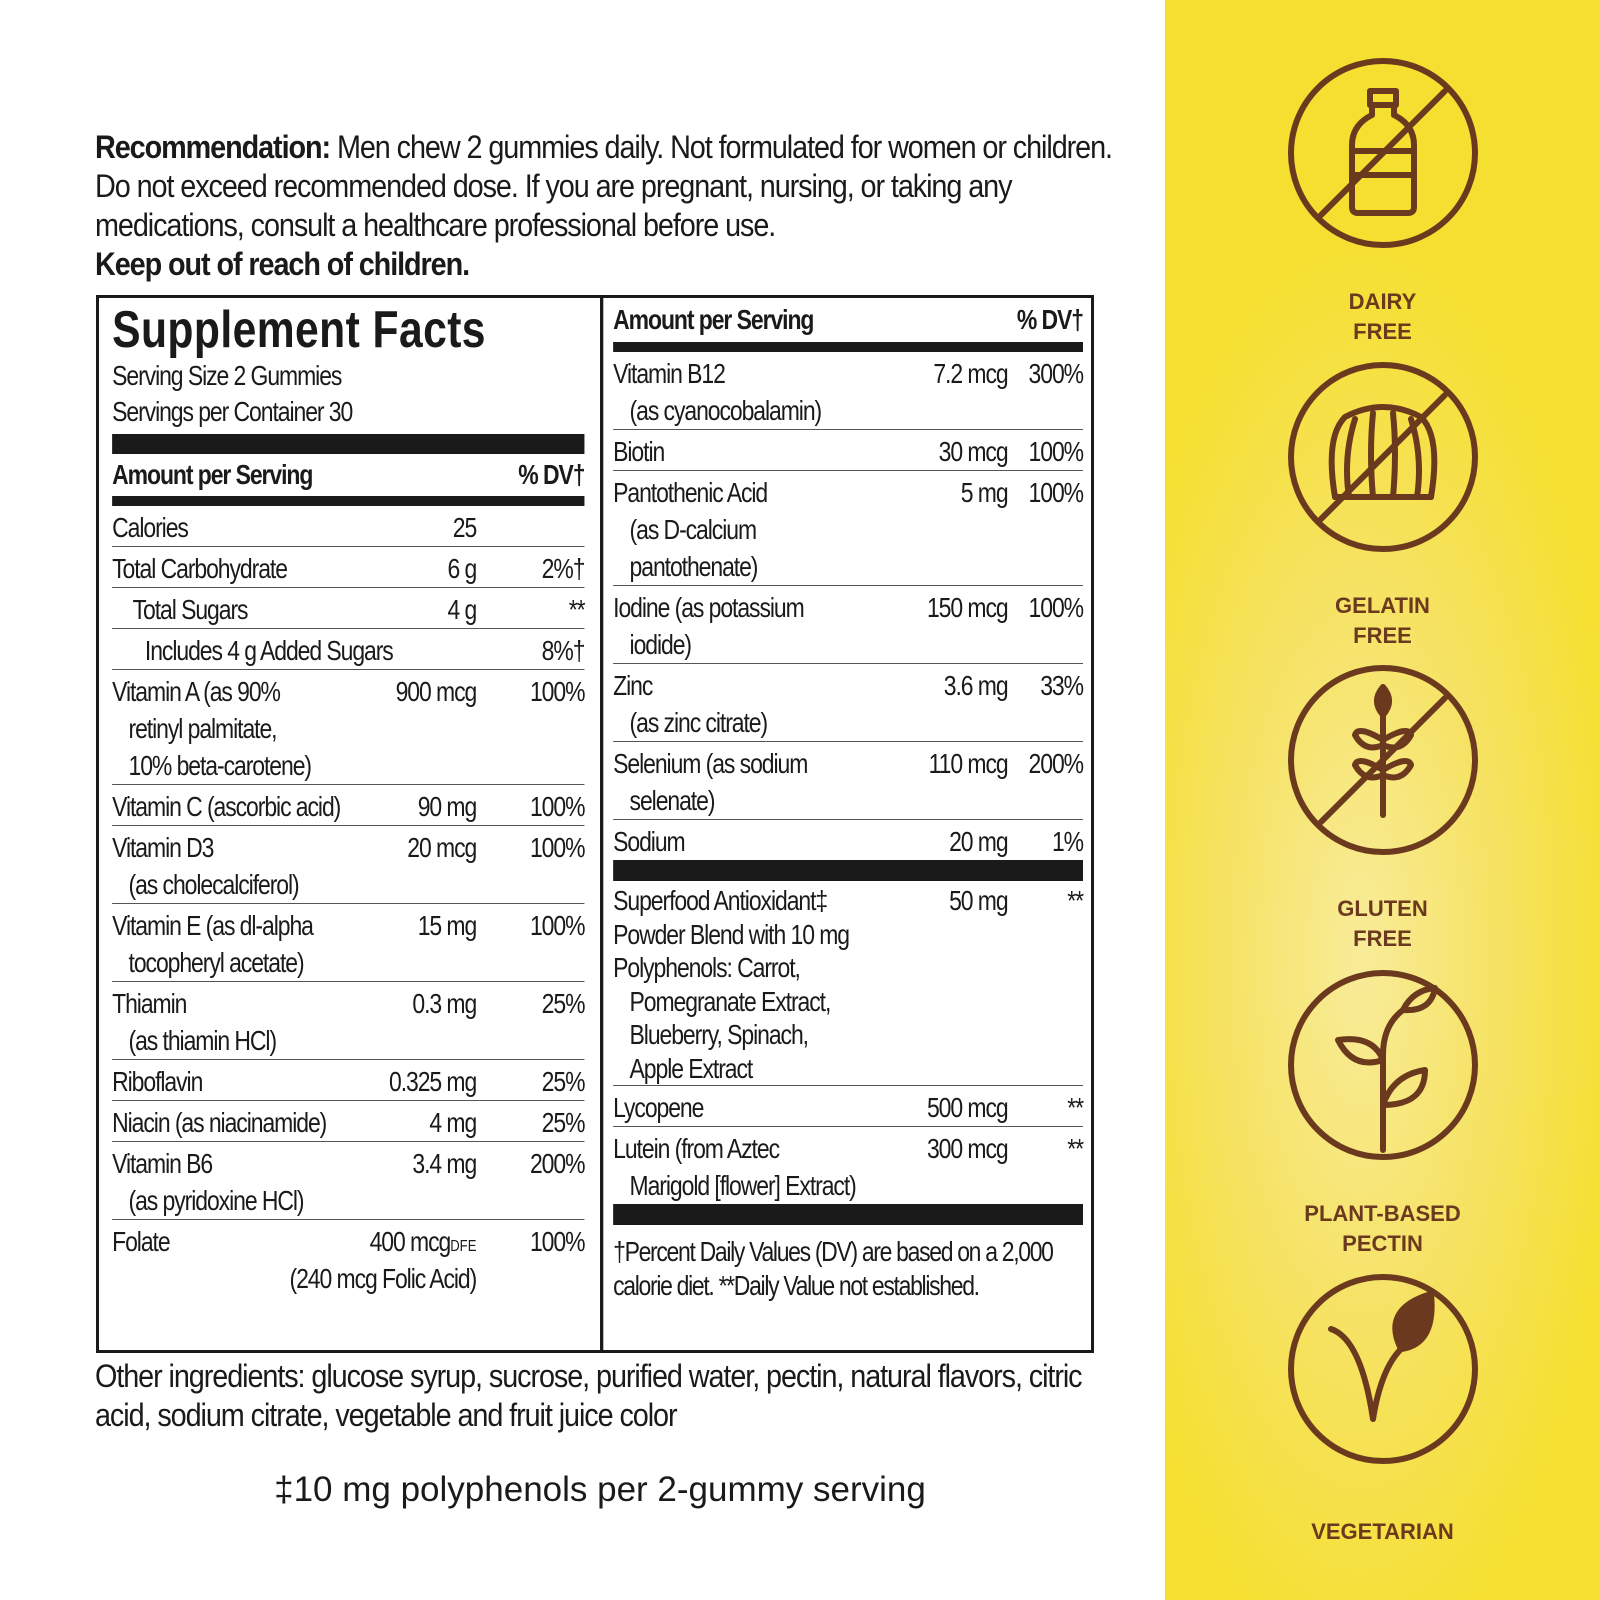 The height and width of the screenshot is (1600, 1600). What do you see at coordinates (761, 841) in the screenshot?
I see `nutrient-name: Sodium` at bounding box center [761, 841].